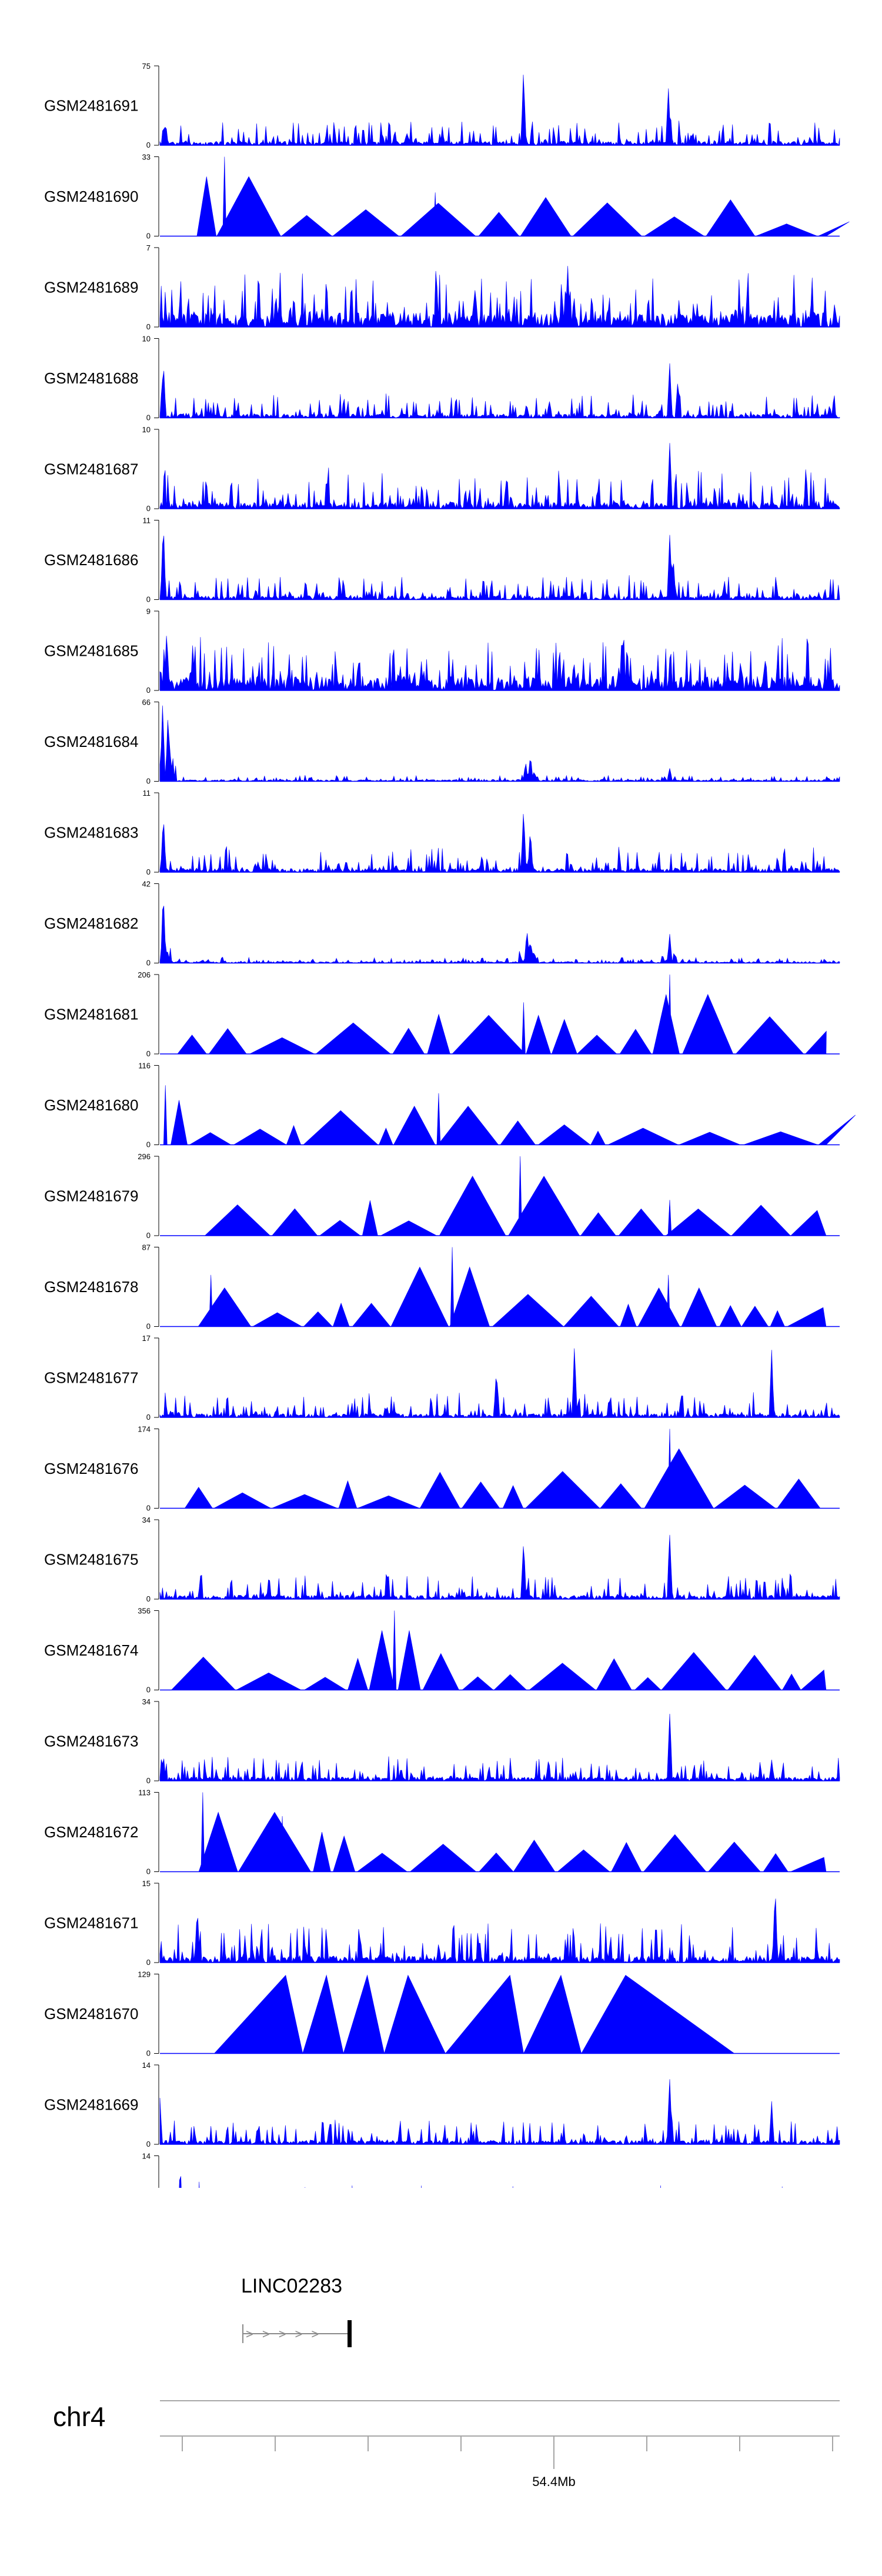  What do you see at coordinates (91, 560) in the screenshot?
I see `track-label: GSM2481686` at bounding box center [91, 560].